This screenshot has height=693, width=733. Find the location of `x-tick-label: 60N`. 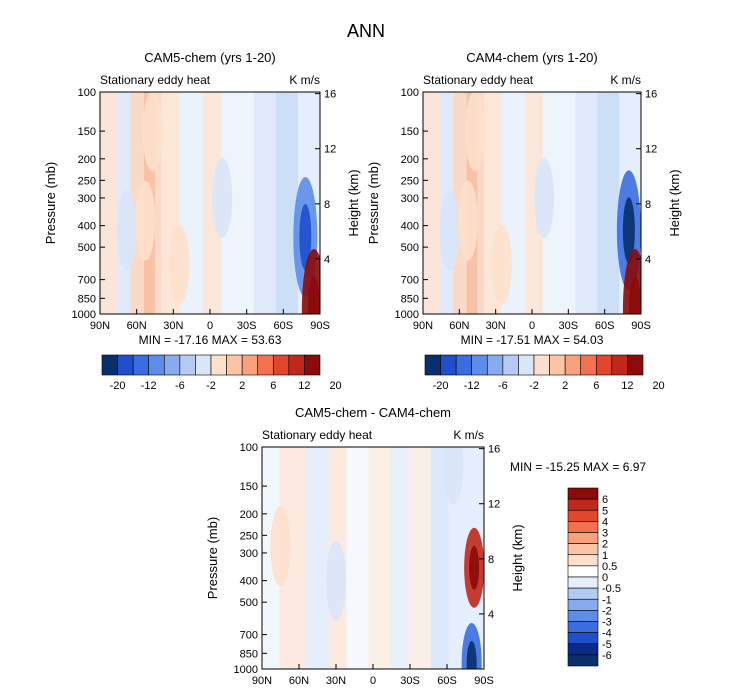

x-tick-label: 60N is located at coordinates (299, 681).